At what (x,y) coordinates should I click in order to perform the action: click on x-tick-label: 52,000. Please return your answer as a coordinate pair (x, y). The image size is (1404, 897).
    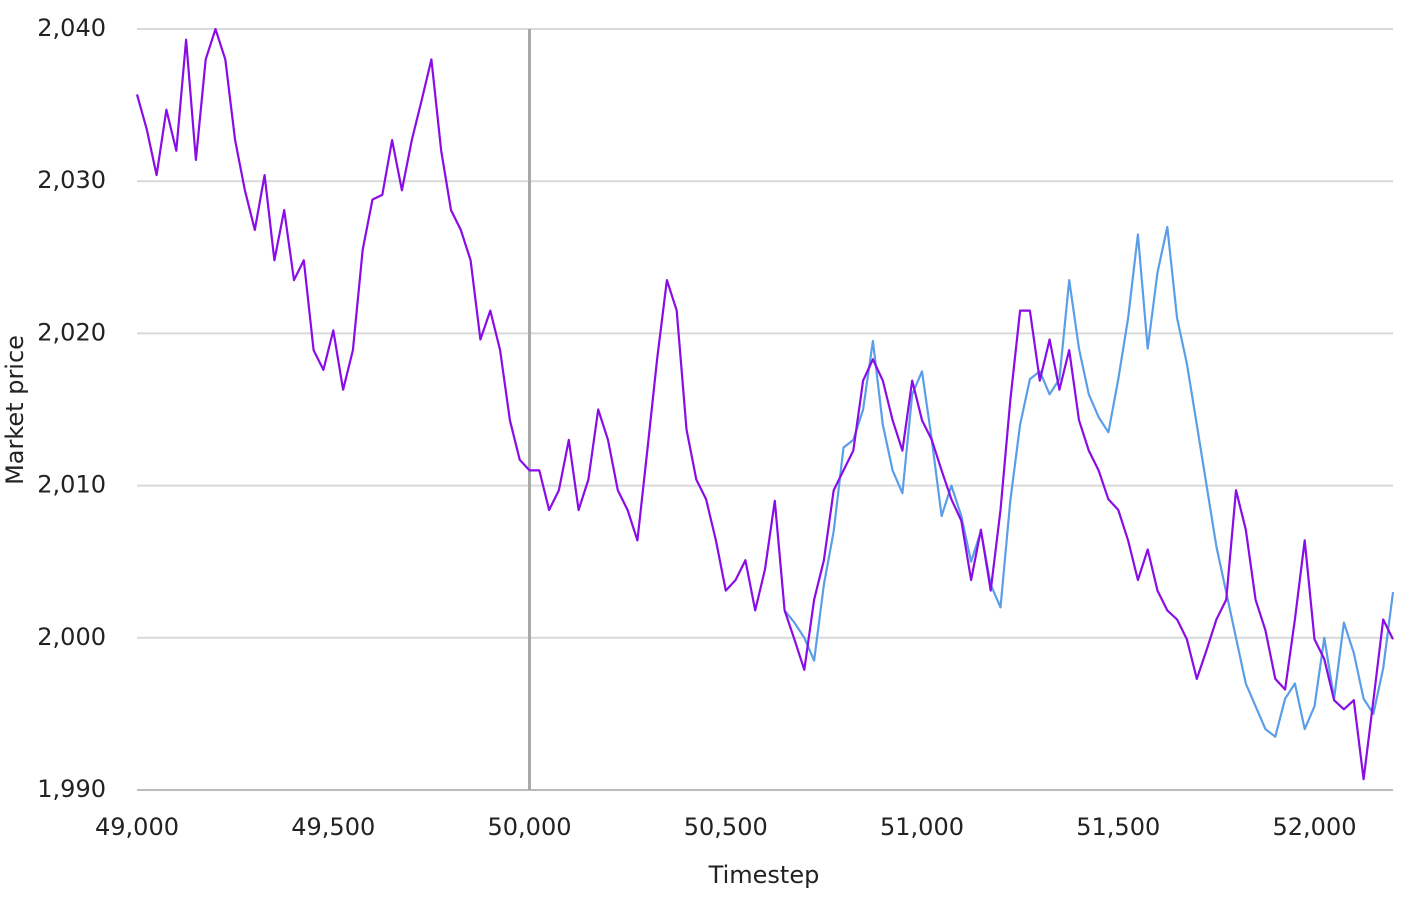
    Looking at the image, I should click on (1315, 827).